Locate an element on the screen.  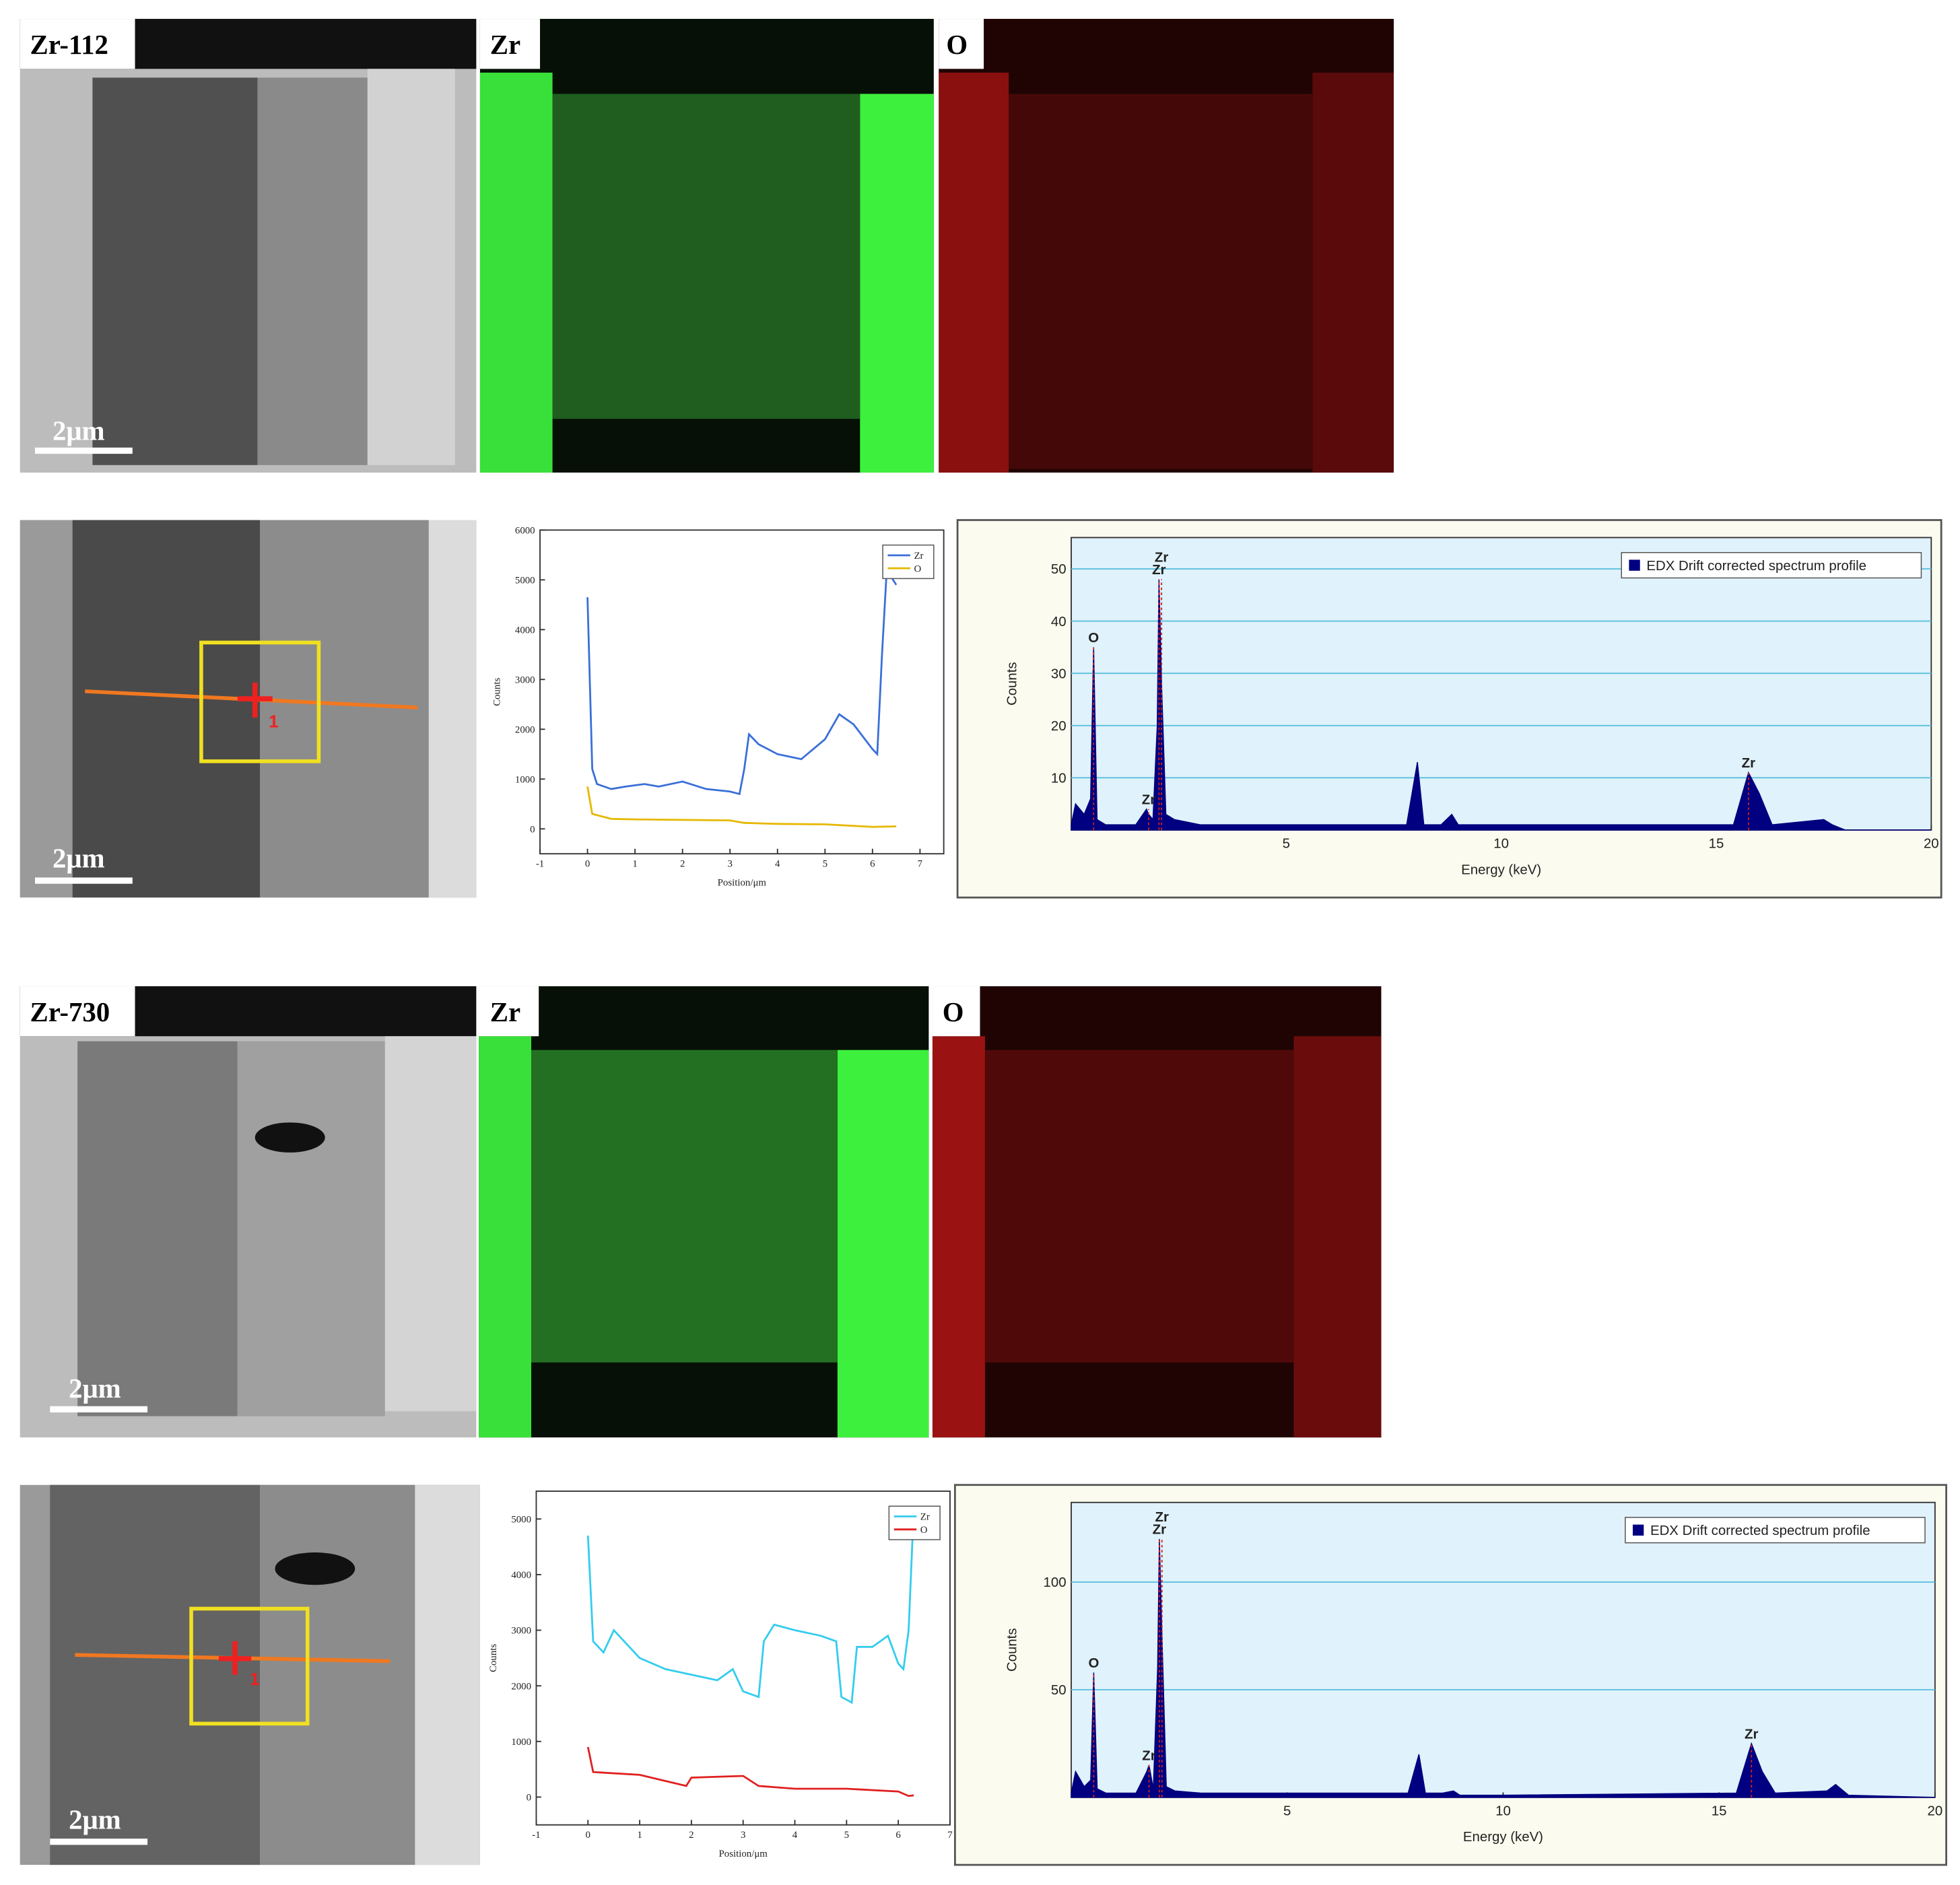
micrograph: Zr-730 2μm is located at coordinates (249, 1212).